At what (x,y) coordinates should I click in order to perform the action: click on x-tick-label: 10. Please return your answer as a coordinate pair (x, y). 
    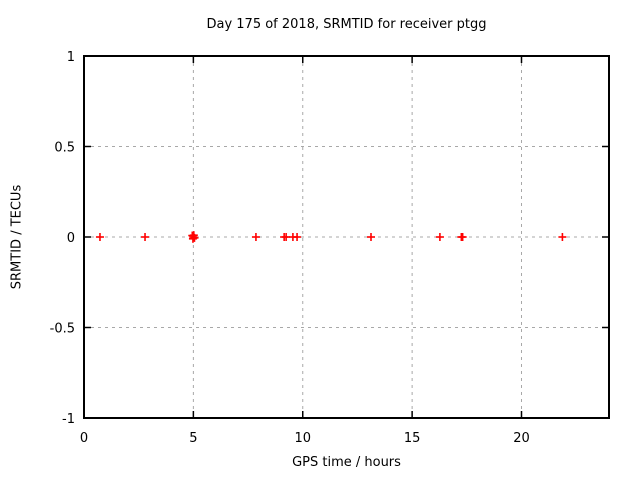
    Looking at the image, I should click on (302, 438).